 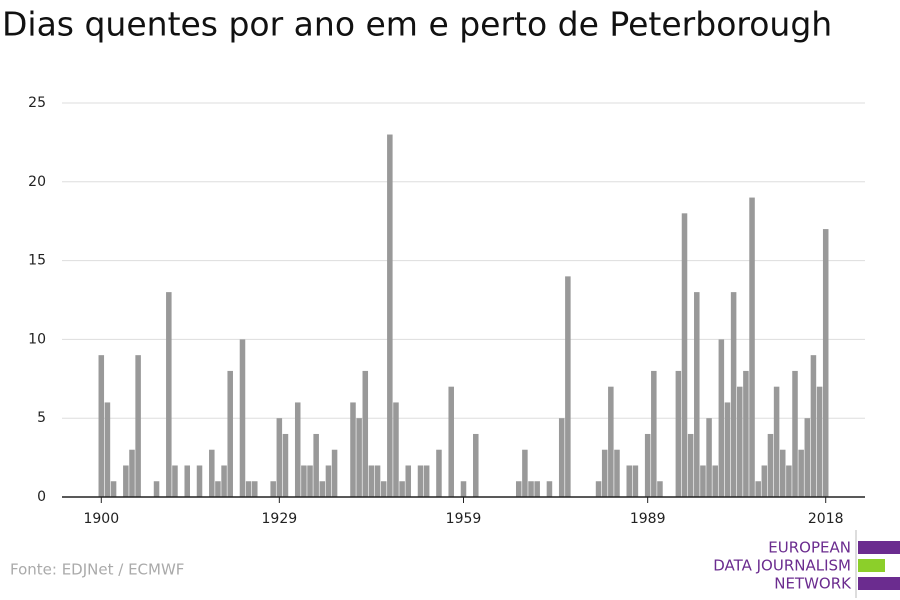 I want to click on x-tick-label: 1900, so click(x=101, y=519).